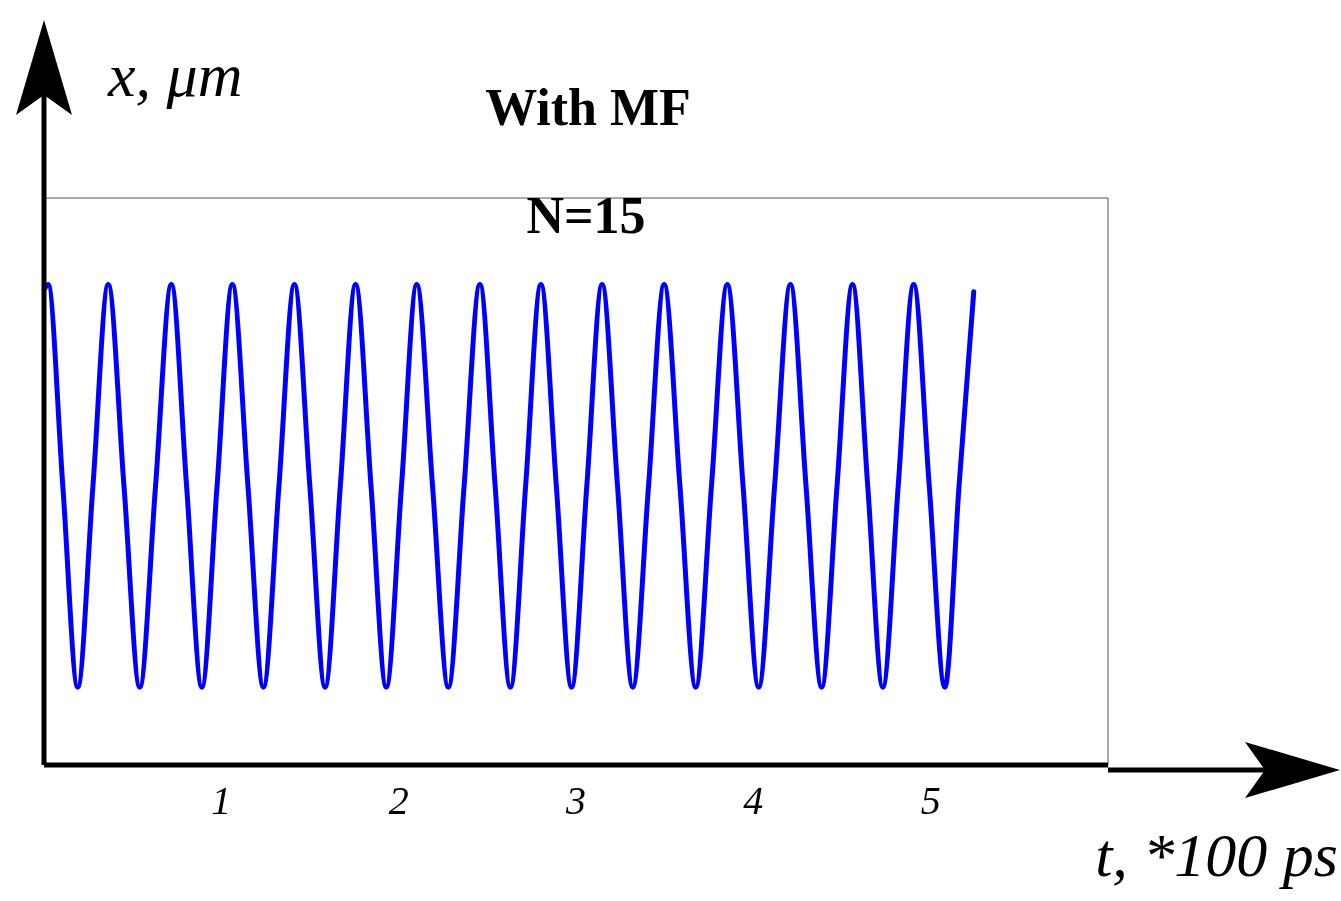 This screenshot has width=1341, height=901. I want to click on x-tick-label: 1, so click(221, 800).